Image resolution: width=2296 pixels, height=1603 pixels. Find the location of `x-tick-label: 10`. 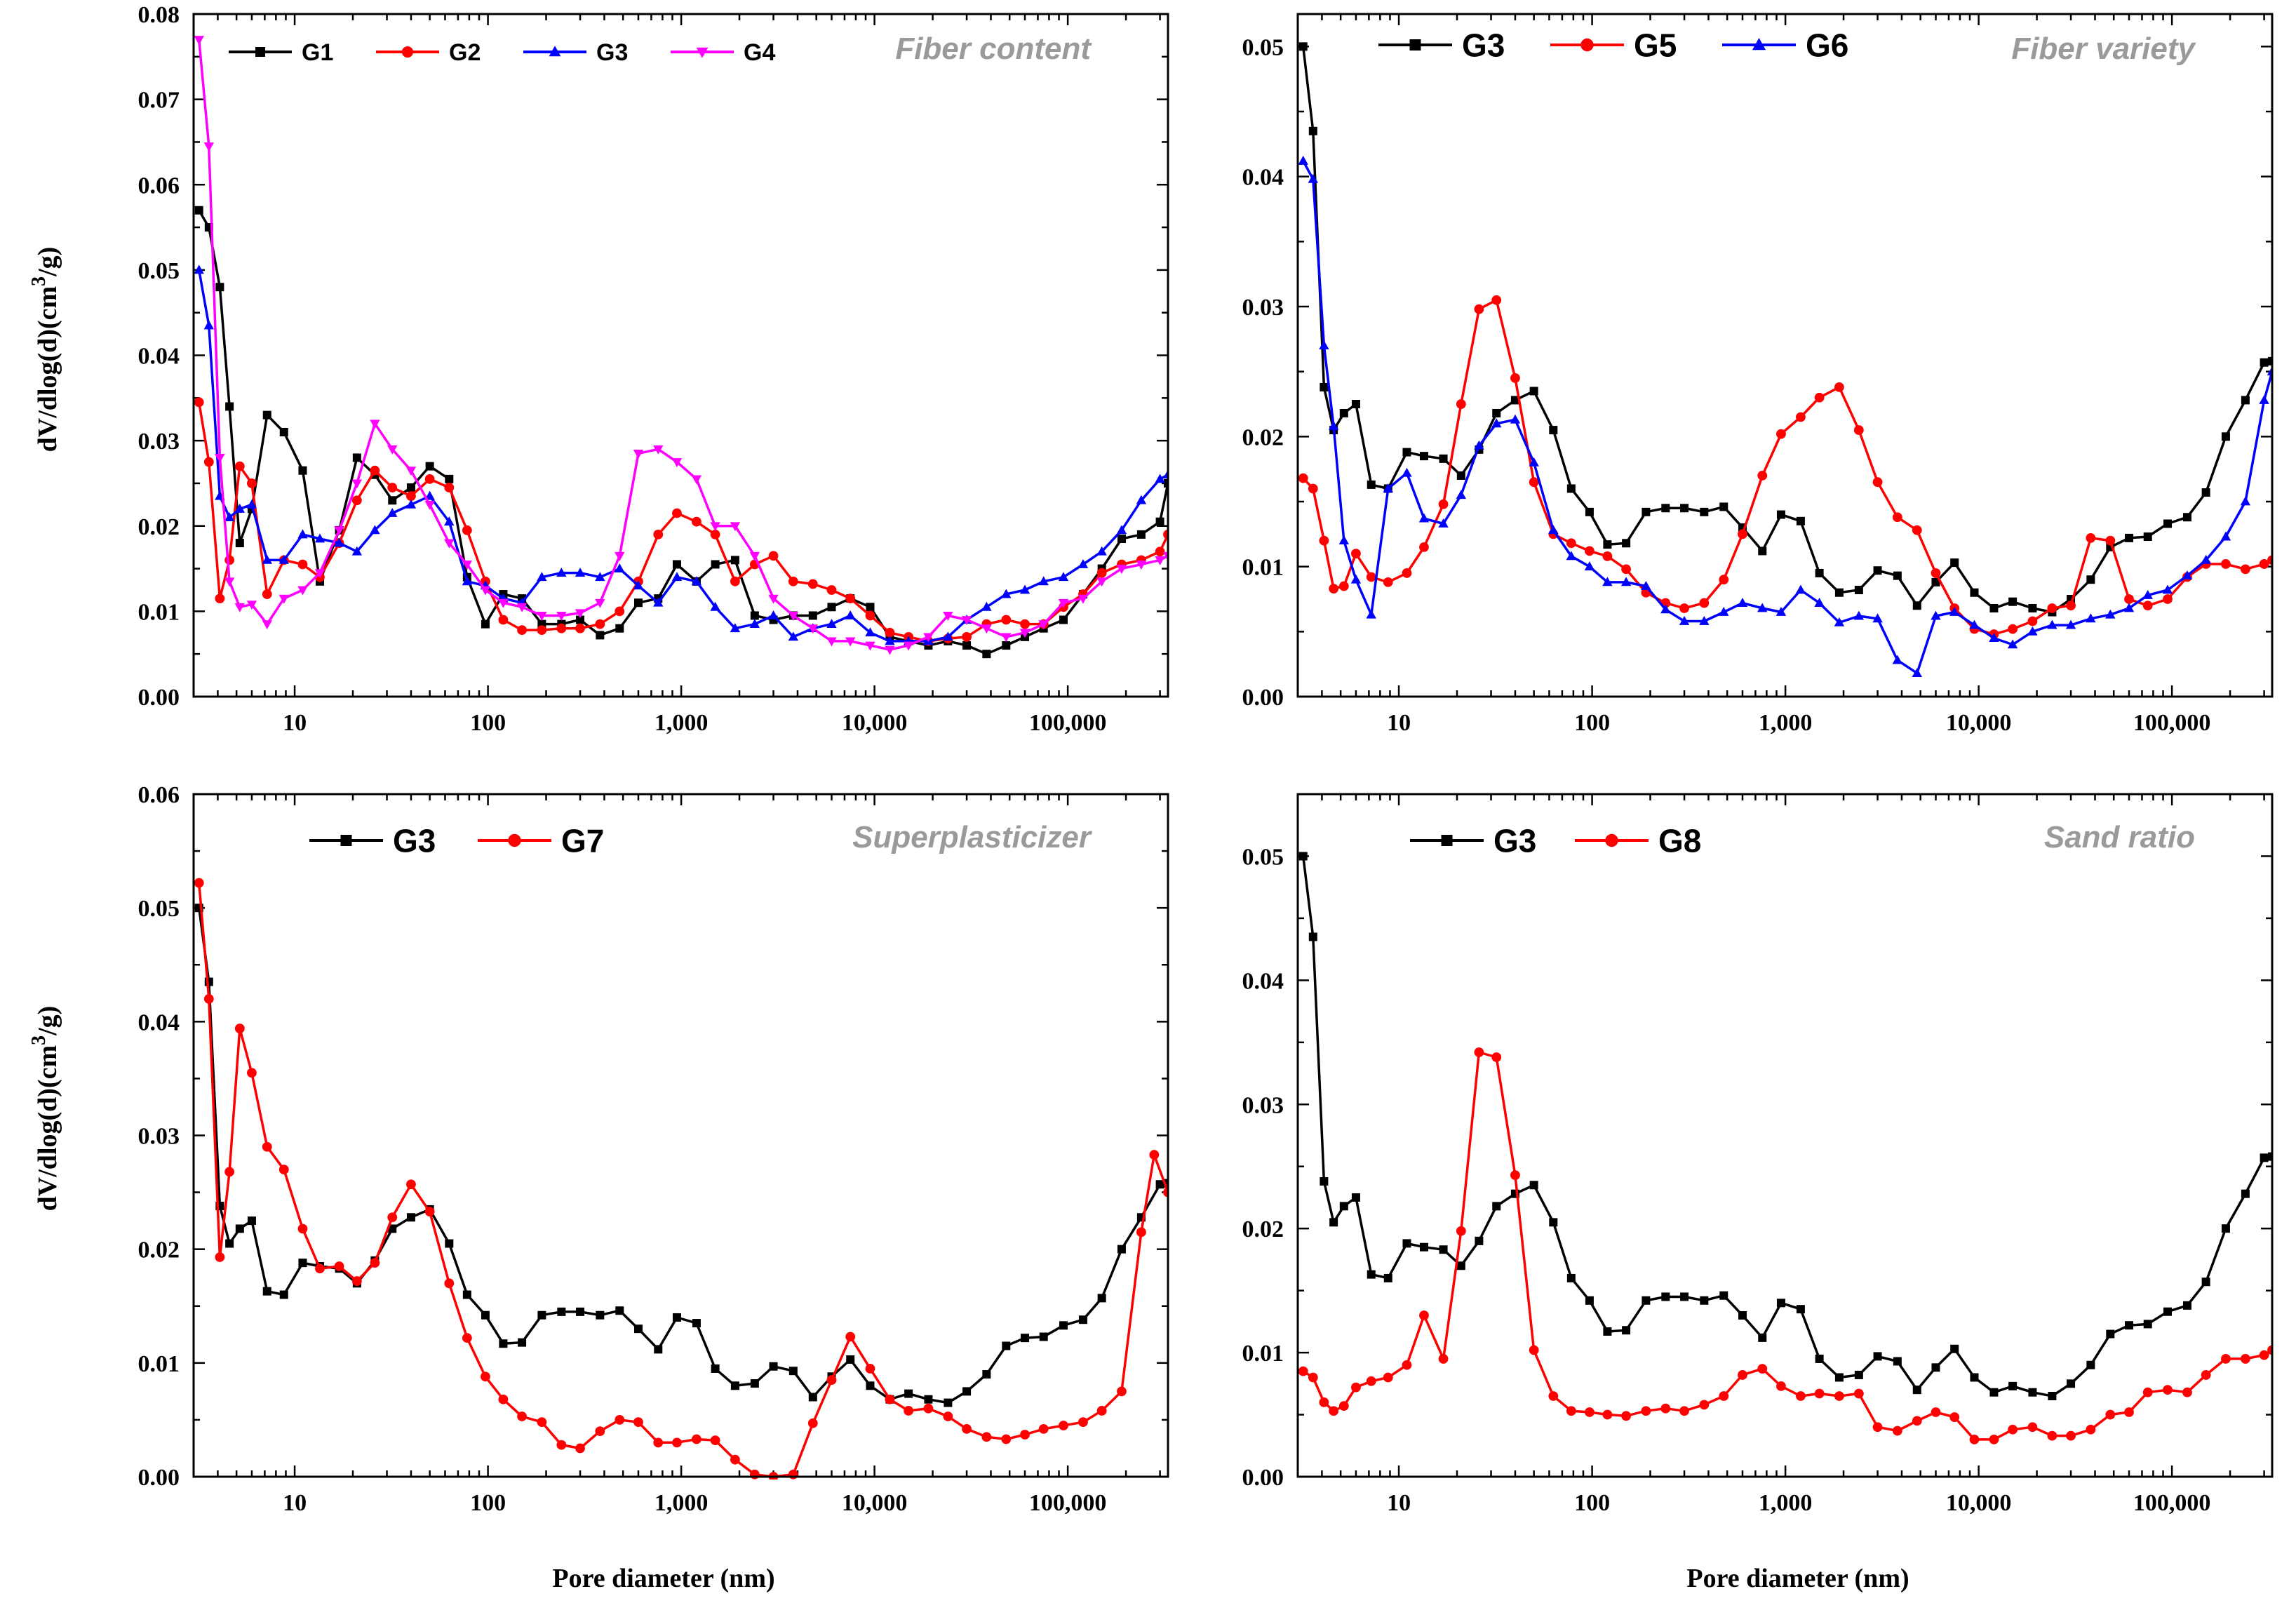

x-tick-label: 10 is located at coordinates (295, 723).